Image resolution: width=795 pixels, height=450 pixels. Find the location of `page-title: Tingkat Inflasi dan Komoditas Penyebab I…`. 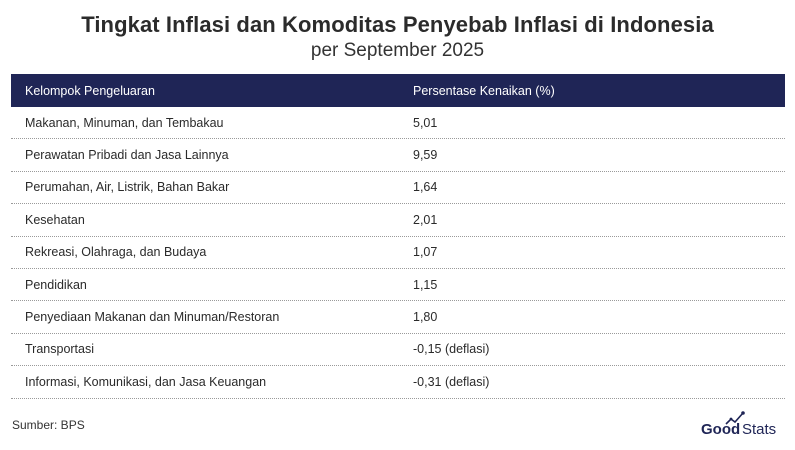

page-title: Tingkat Inflasi dan Komoditas Penyebab I… is located at coordinates (397, 24).